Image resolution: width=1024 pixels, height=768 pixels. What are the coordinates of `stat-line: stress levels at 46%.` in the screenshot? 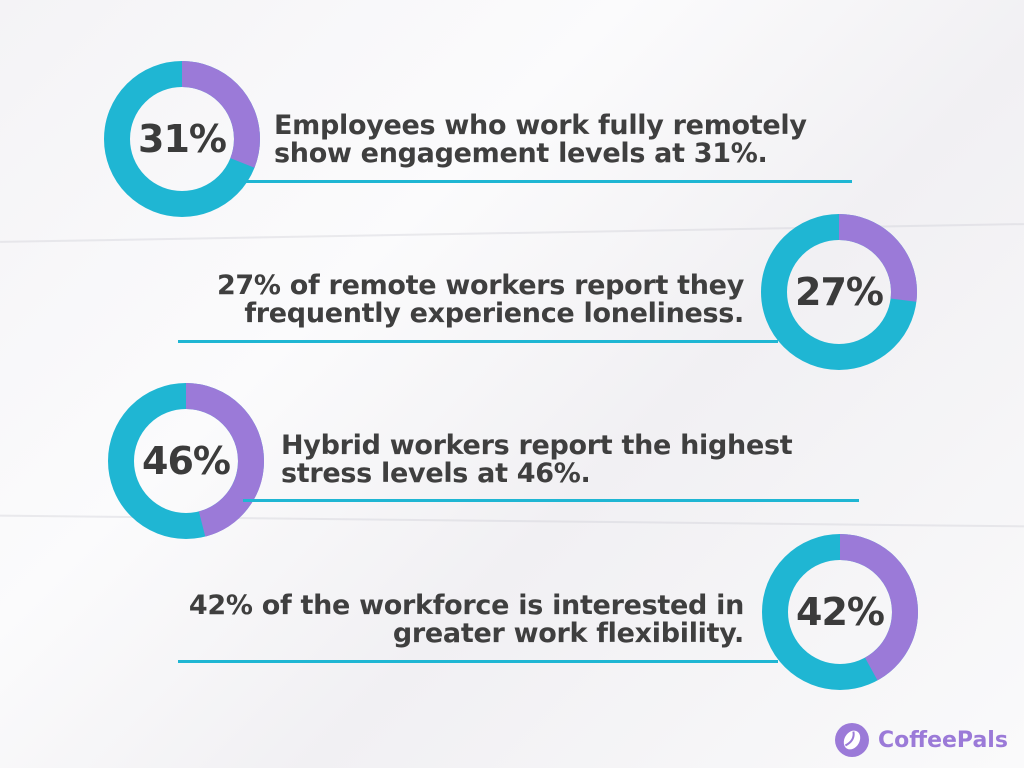 It's located at (436, 473).